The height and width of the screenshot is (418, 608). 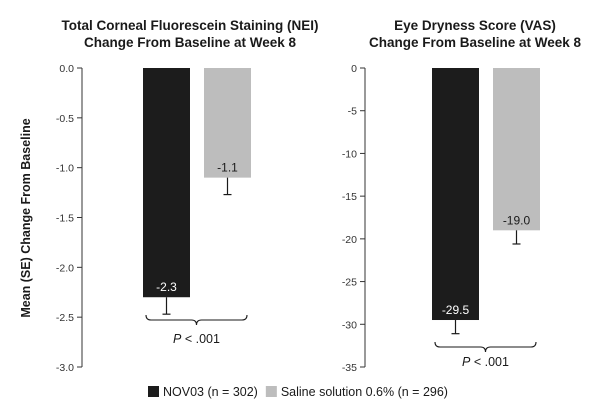 I want to click on chart-title-line: Total Corneal Fluorescein Staining (NEI), so click(x=189, y=25).